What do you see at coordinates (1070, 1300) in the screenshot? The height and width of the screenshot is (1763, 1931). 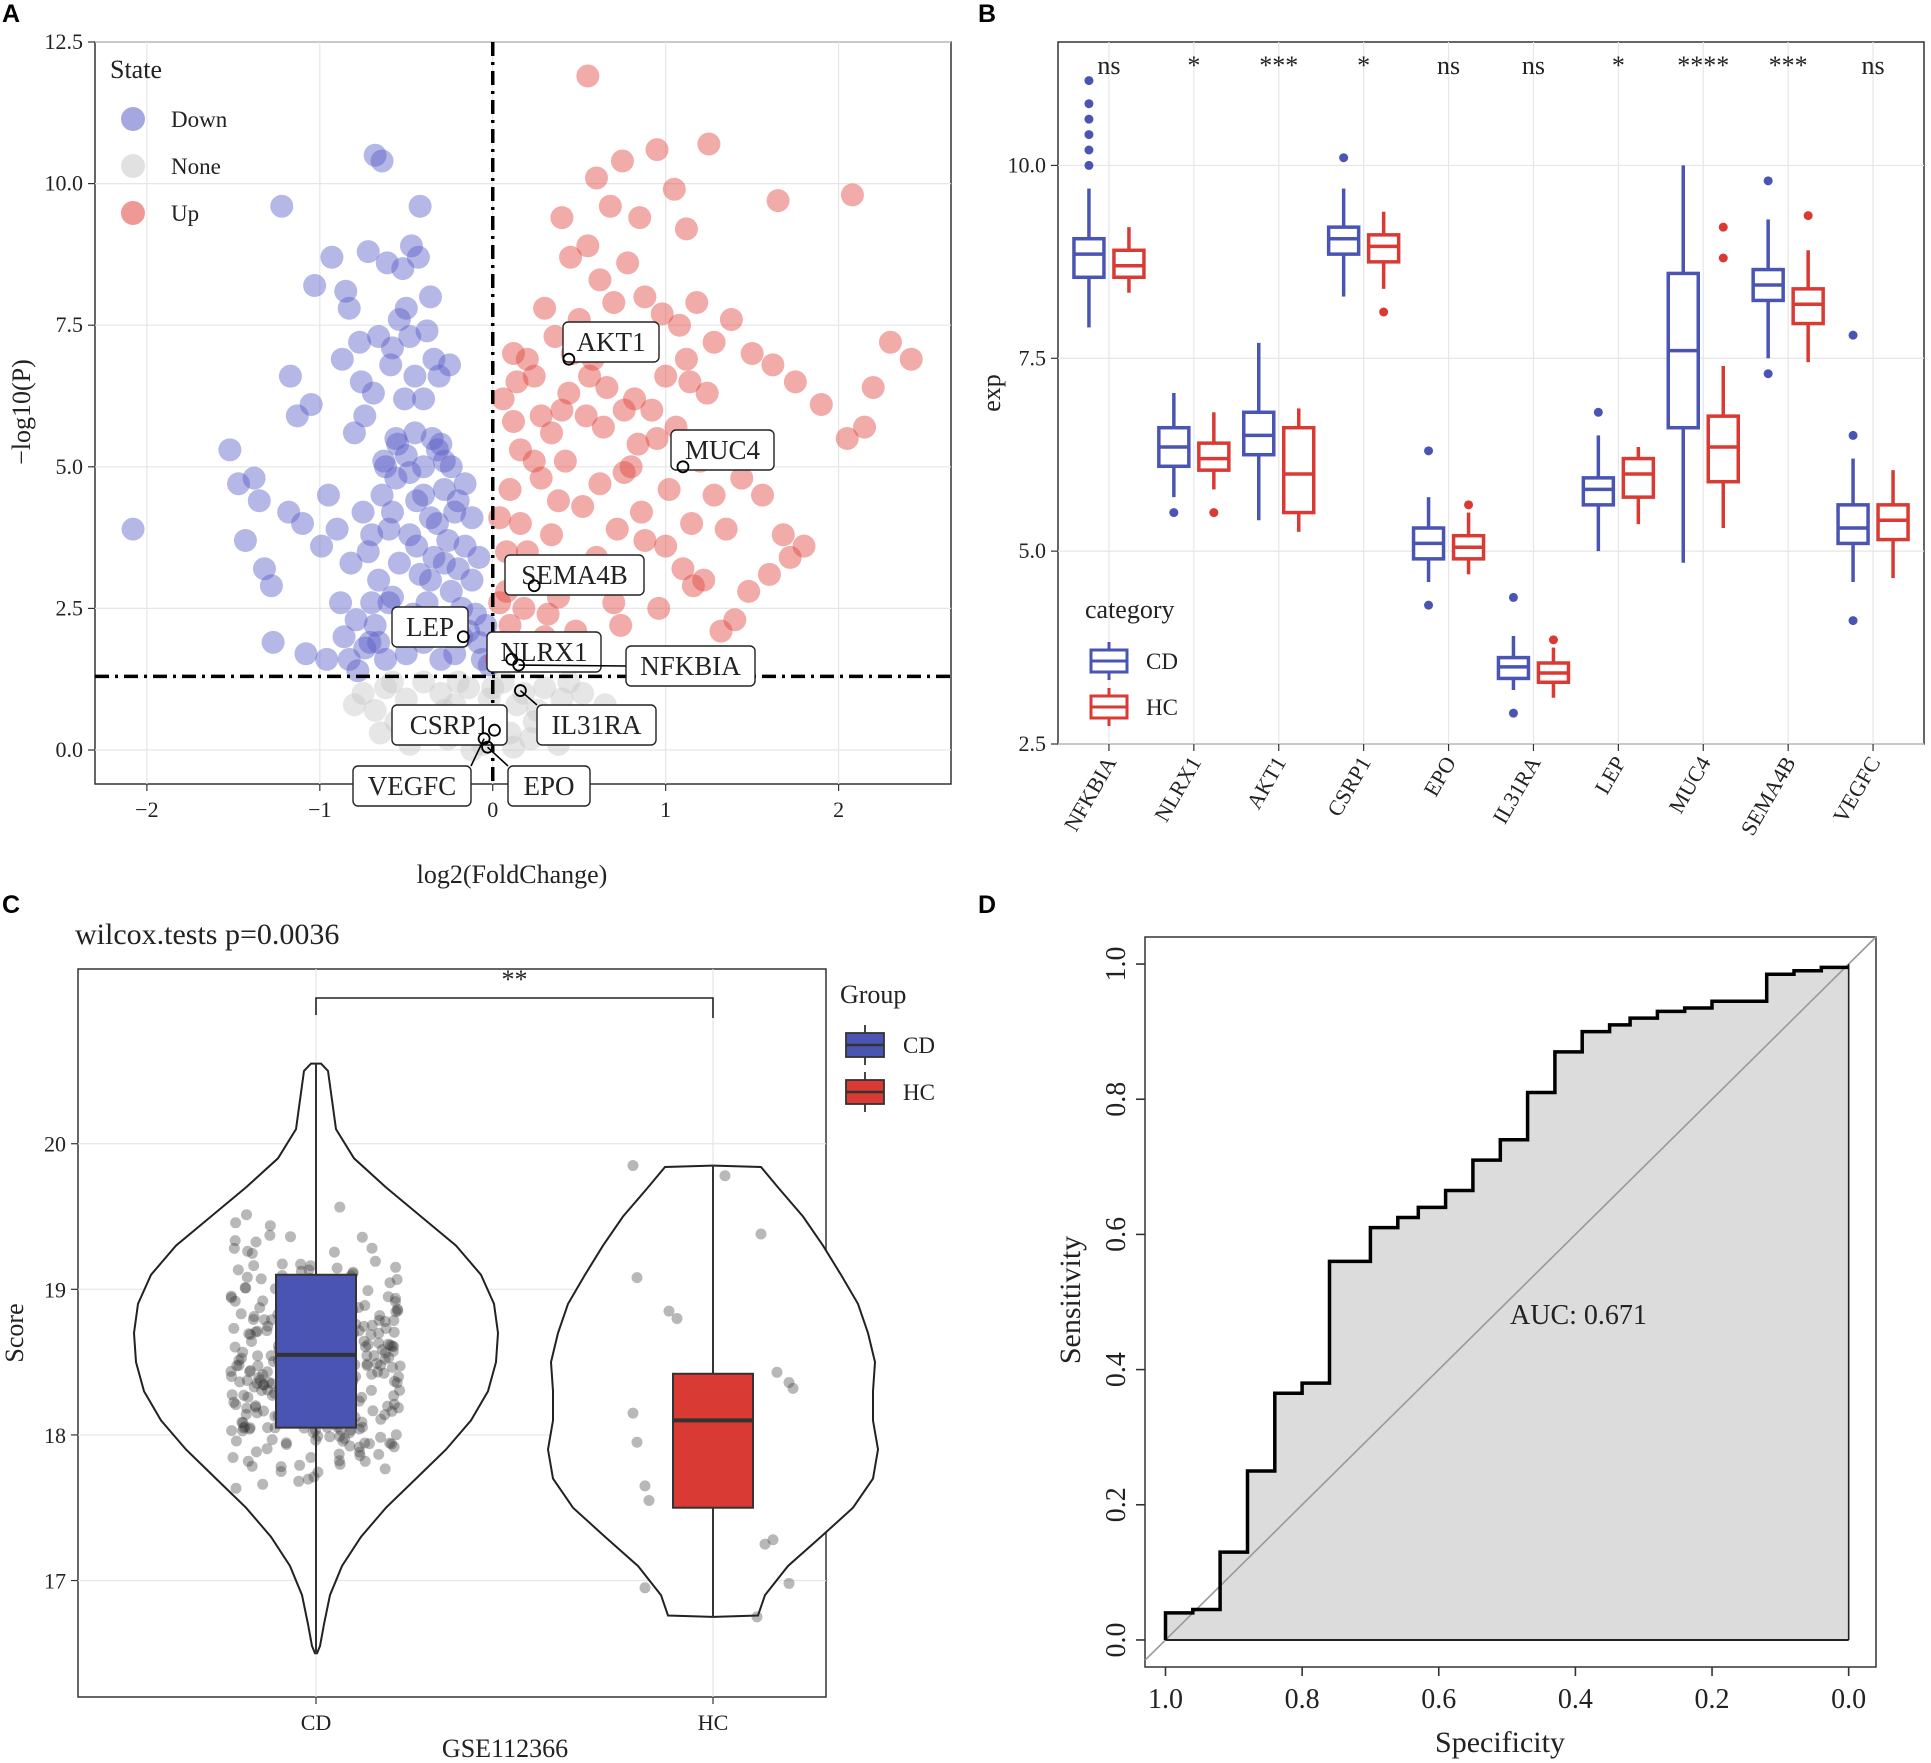 I see `roc-y-axis-title: Sensitivity` at bounding box center [1070, 1300].